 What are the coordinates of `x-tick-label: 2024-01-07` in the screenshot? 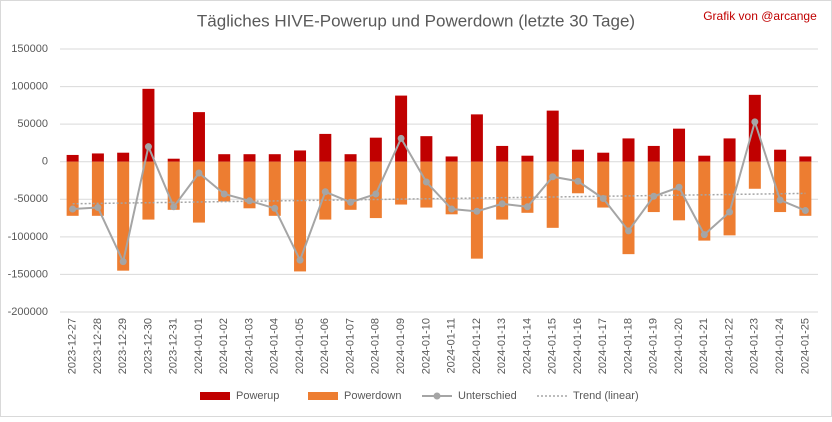 It's located at (350, 346).